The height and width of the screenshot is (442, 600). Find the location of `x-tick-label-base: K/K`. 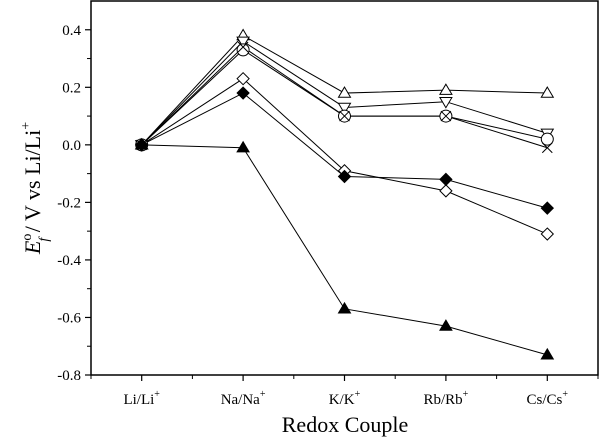

x-tick-label-base: K/K is located at coordinates (342, 400).